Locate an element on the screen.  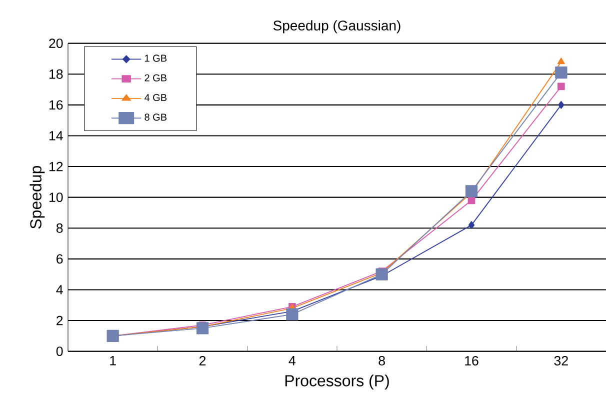
y-tick-label: 4 is located at coordinates (59, 289).